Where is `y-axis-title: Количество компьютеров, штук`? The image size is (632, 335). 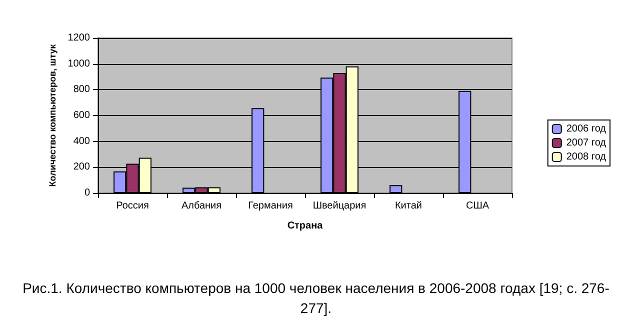
y-axis-title: Количество компьютеров, штук is located at coordinates (52, 115).